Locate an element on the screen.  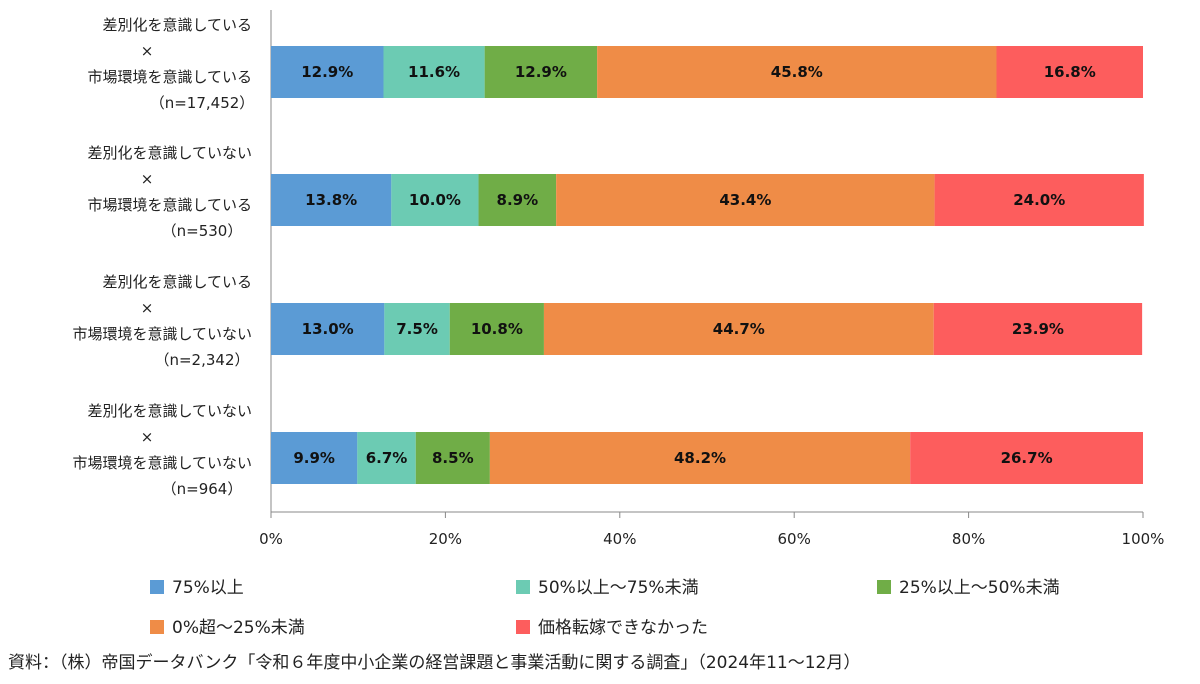
bar-row: 13.0% 7.5% 10.8% 44.7% 23.9% is located at coordinates (707, 329).